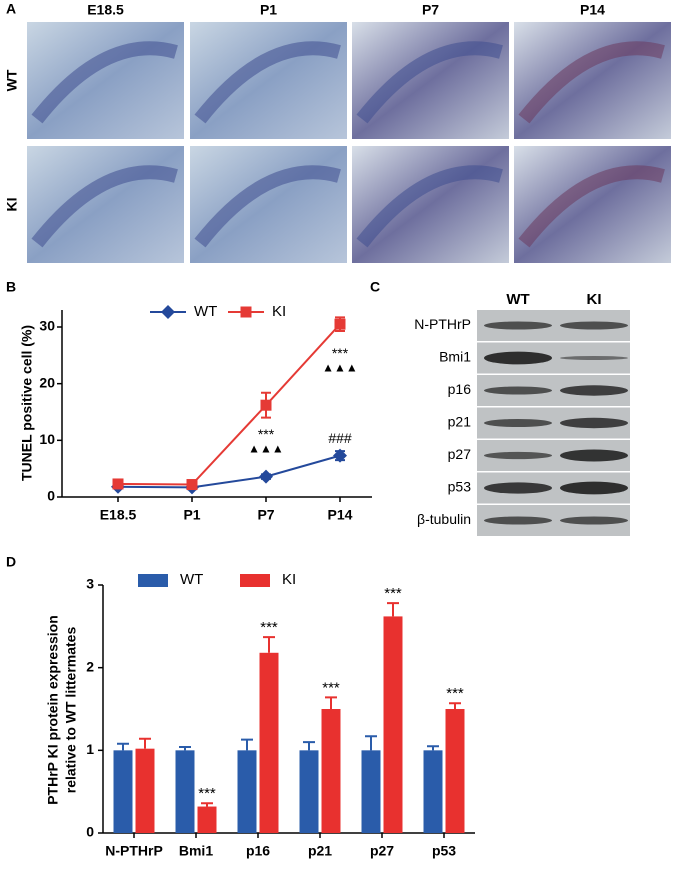  Describe the element at coordinates (517, 299) in the screenshot. I see `blot-column-label: WT` at that location.